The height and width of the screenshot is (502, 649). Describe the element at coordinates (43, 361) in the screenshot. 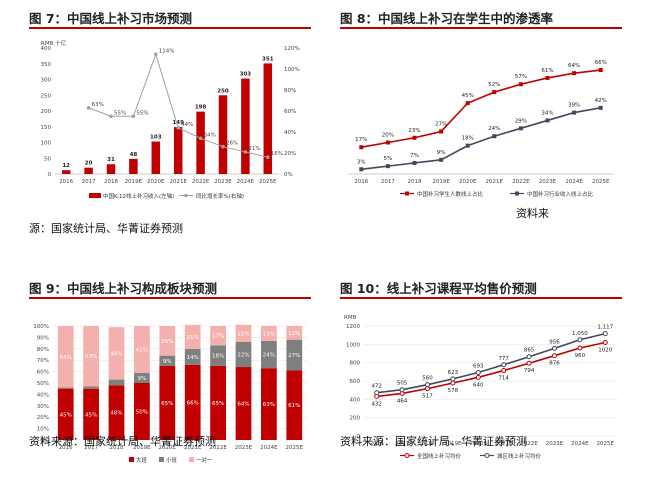

I see `y-tick-label: 70%` at that location.